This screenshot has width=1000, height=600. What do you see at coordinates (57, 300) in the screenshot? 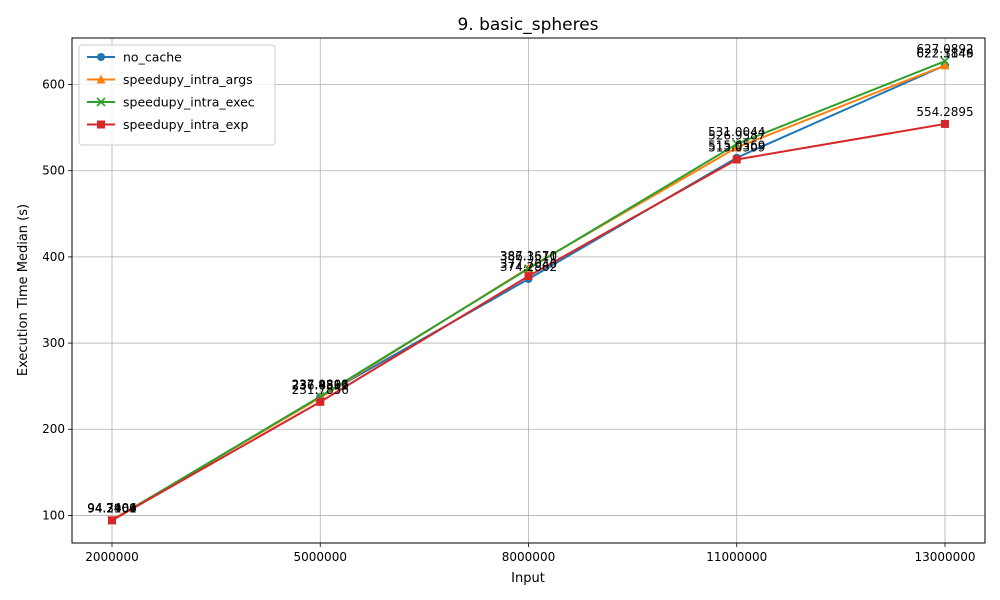
I see `y-axis: 100 200 300 400 500 600` at bounding box center [57, 300].